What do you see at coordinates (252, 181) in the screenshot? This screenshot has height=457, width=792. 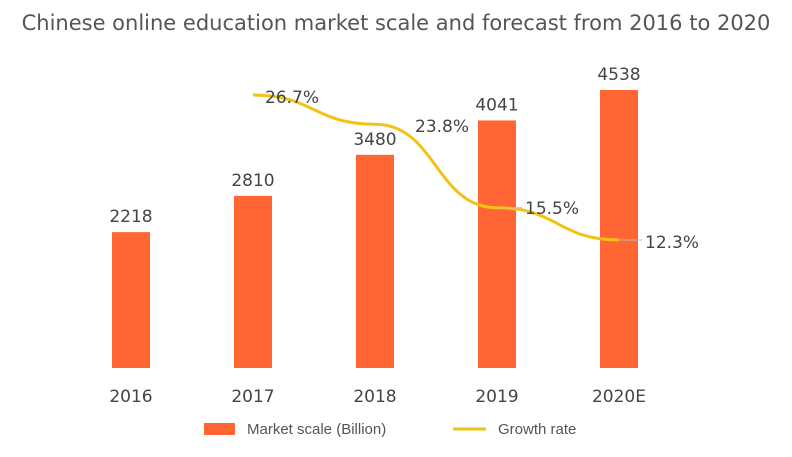 I see `bar-value-label: 2810` at bounding box center [252, 181].